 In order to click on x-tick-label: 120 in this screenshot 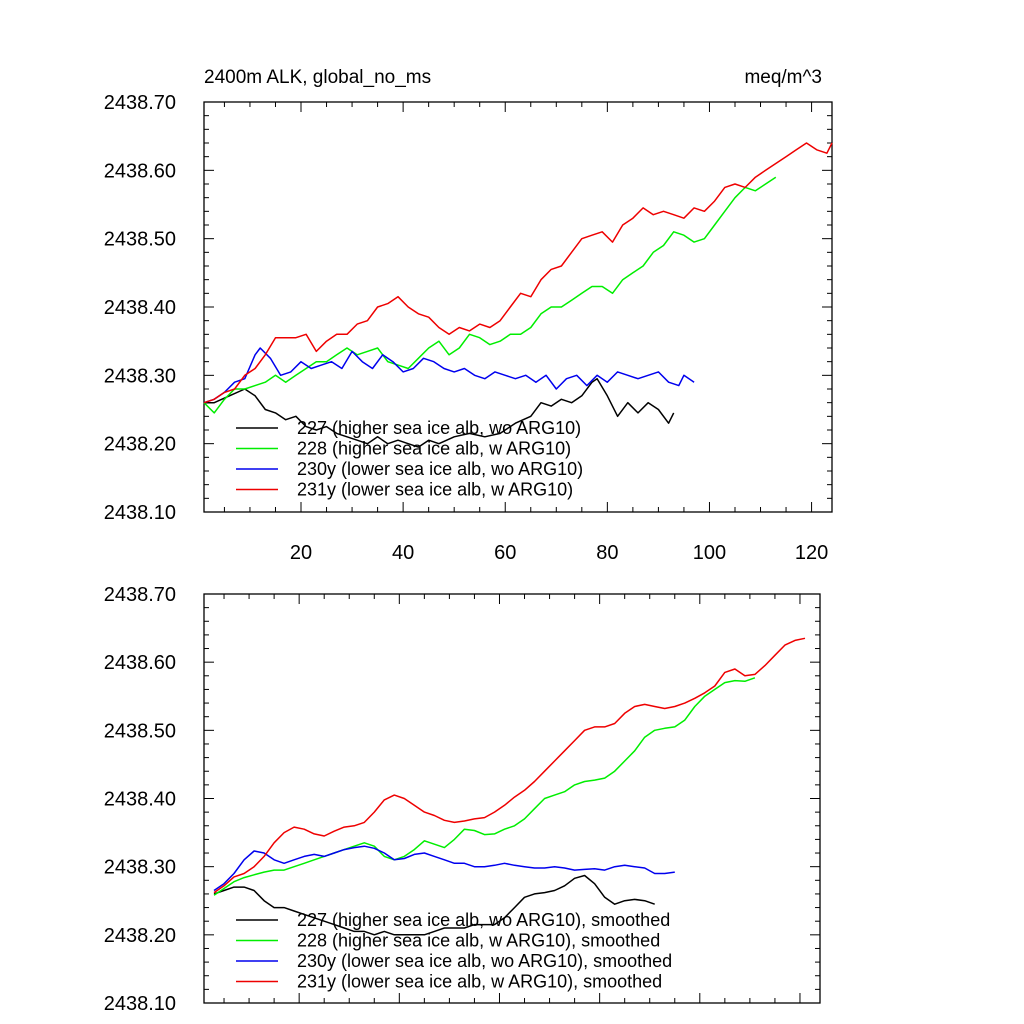, I will do `click(811, 553)`.